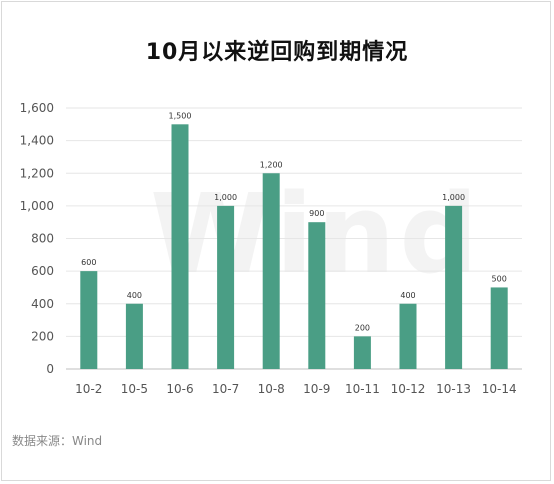  I want to click on data-label: 1,200, so click(271, 164).